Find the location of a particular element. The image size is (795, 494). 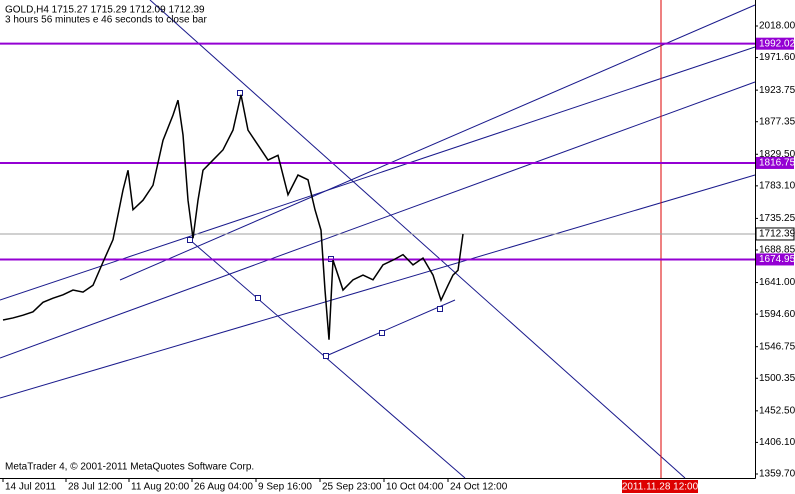

y-tick-label: 1877.35 is located at coordinates (777, 121).